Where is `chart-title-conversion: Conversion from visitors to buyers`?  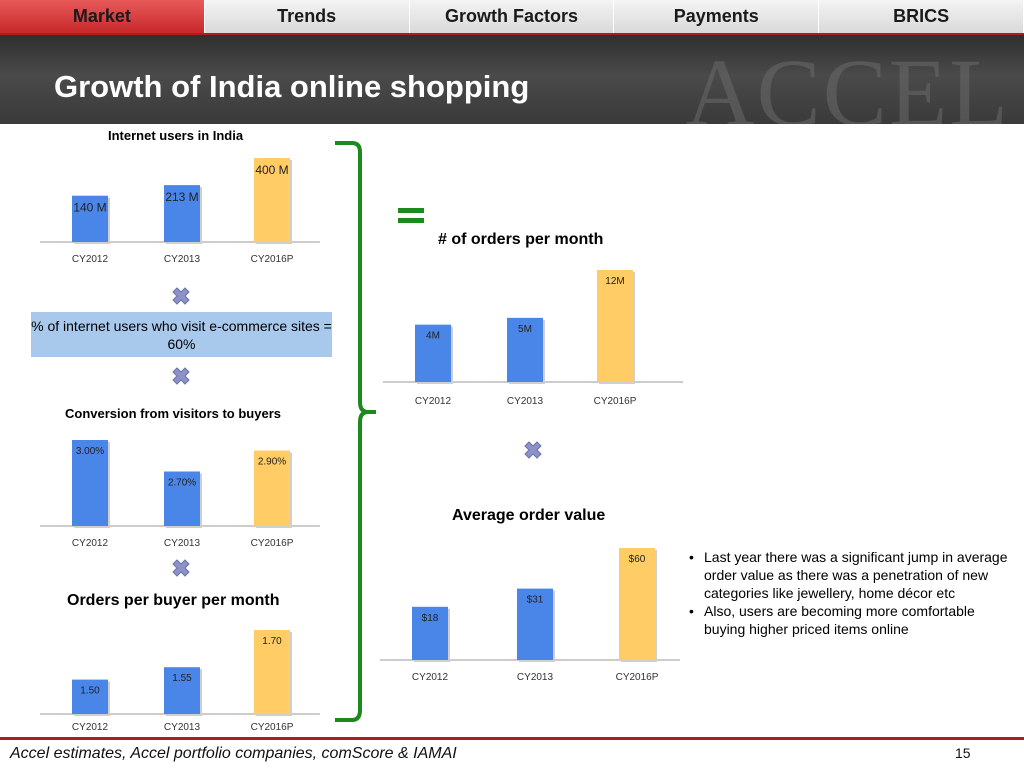 chart-title-conversion: Conversion from visitors to buyers is located at coordinates (173, 413).